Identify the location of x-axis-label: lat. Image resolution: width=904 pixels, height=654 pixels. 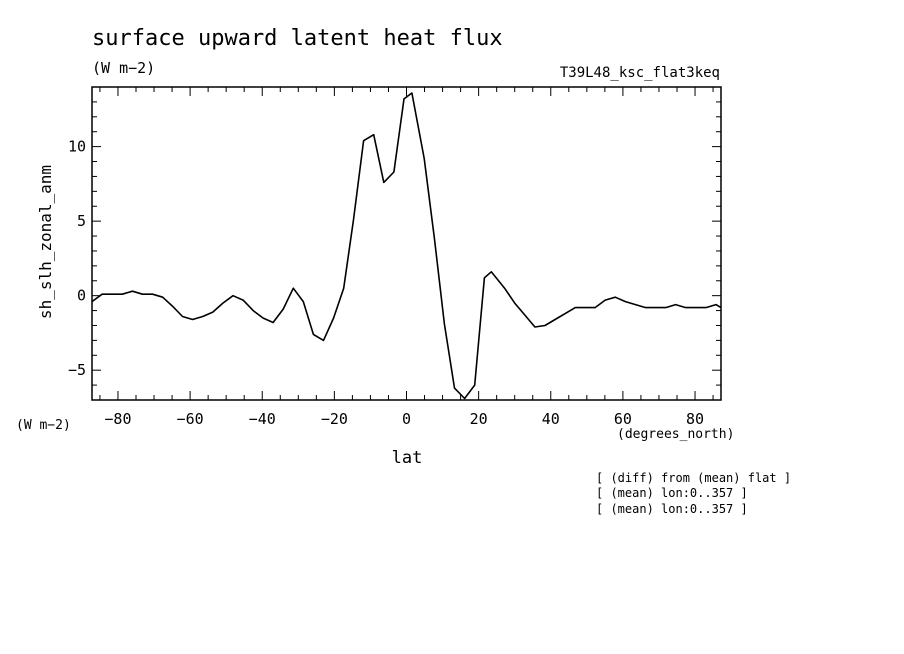
(407, 458).